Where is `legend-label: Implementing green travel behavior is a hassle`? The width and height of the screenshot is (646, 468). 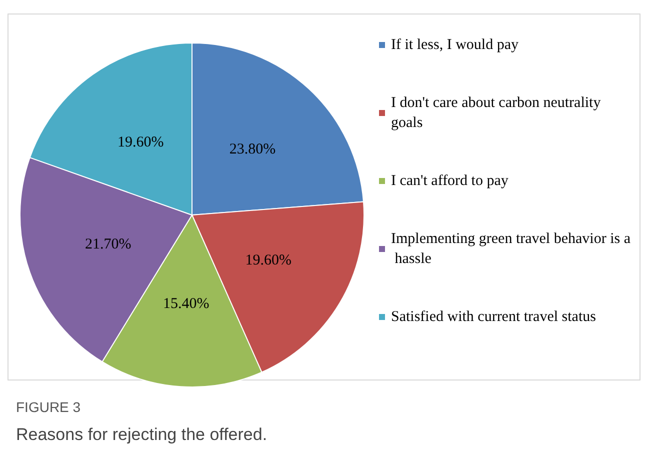
legend-label: Implementing green travel behavior is a hassle is located at coordinates (511, 249).